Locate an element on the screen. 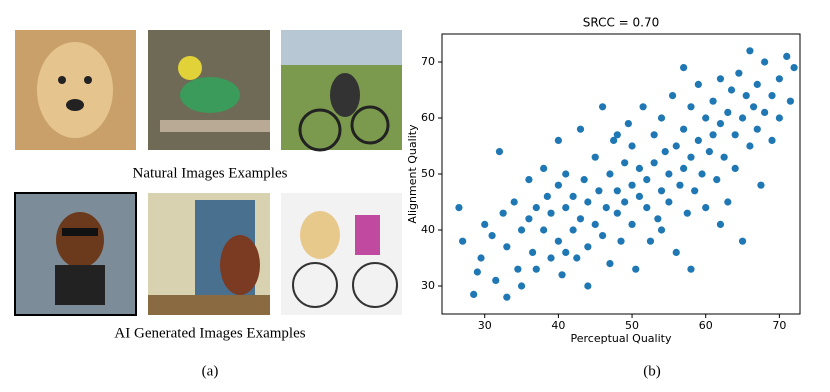 The image size is (830, 392). x-tick-label: 60 is located at coordinates (706, 325).